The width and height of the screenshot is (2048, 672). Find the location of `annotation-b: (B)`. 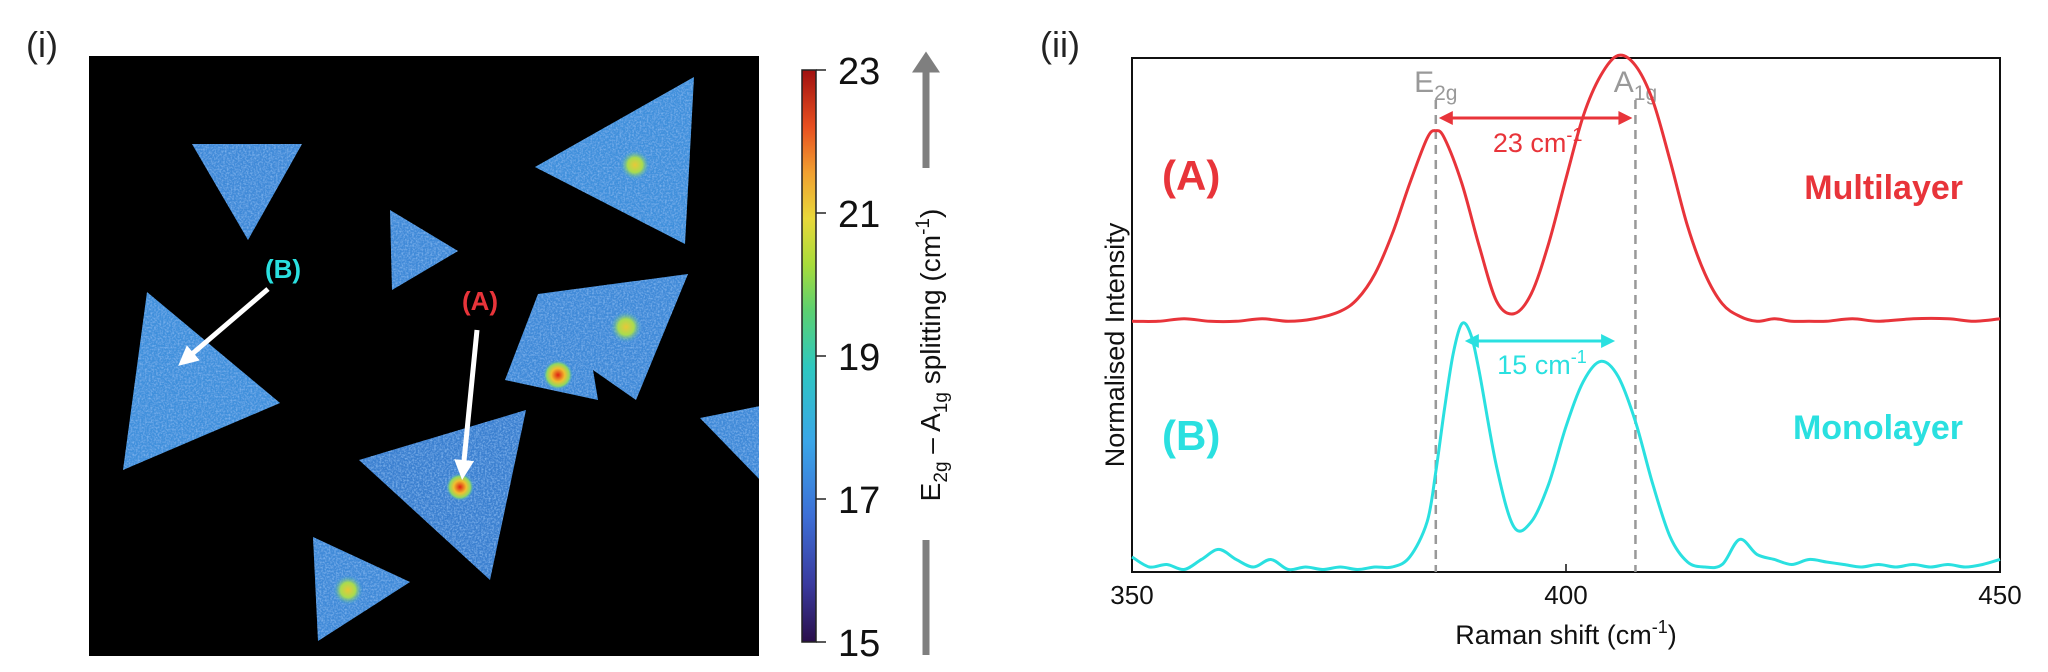

annotation-b: (B) is located at coordinates (283, 269).